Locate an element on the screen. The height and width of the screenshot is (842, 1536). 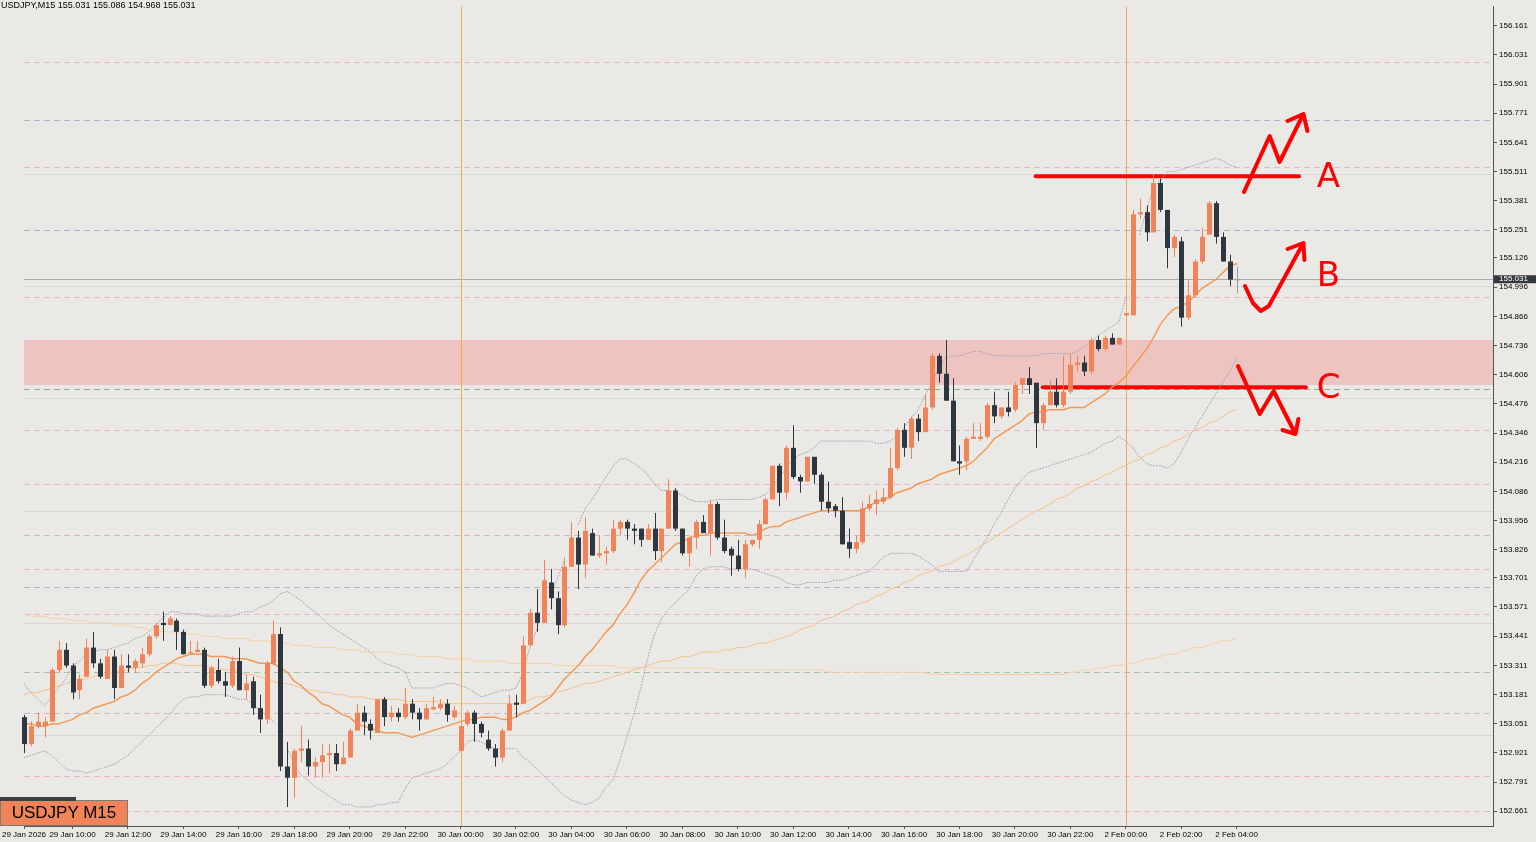
x-tick-label: 29 Jan 2026 is located at coordinates (24, 834).